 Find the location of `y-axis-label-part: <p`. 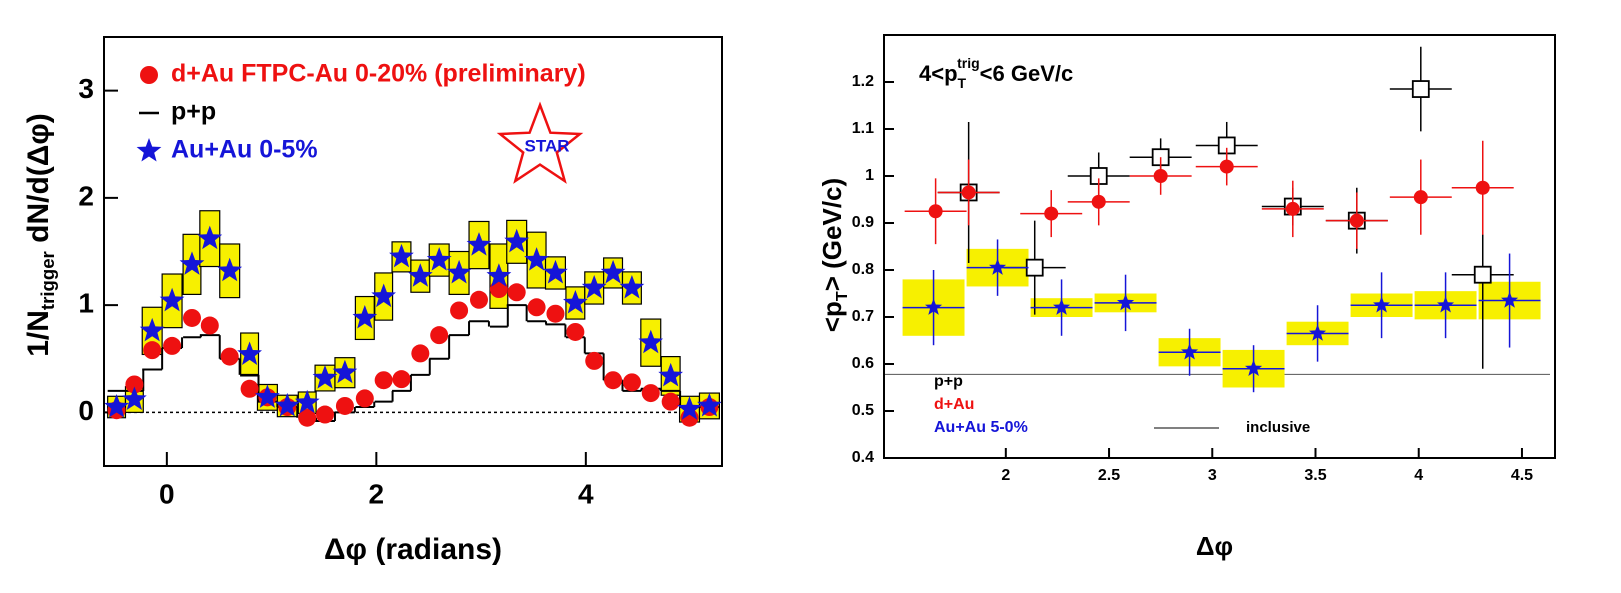

y-axis-label-part: <p is located at coordinates (832, 316).